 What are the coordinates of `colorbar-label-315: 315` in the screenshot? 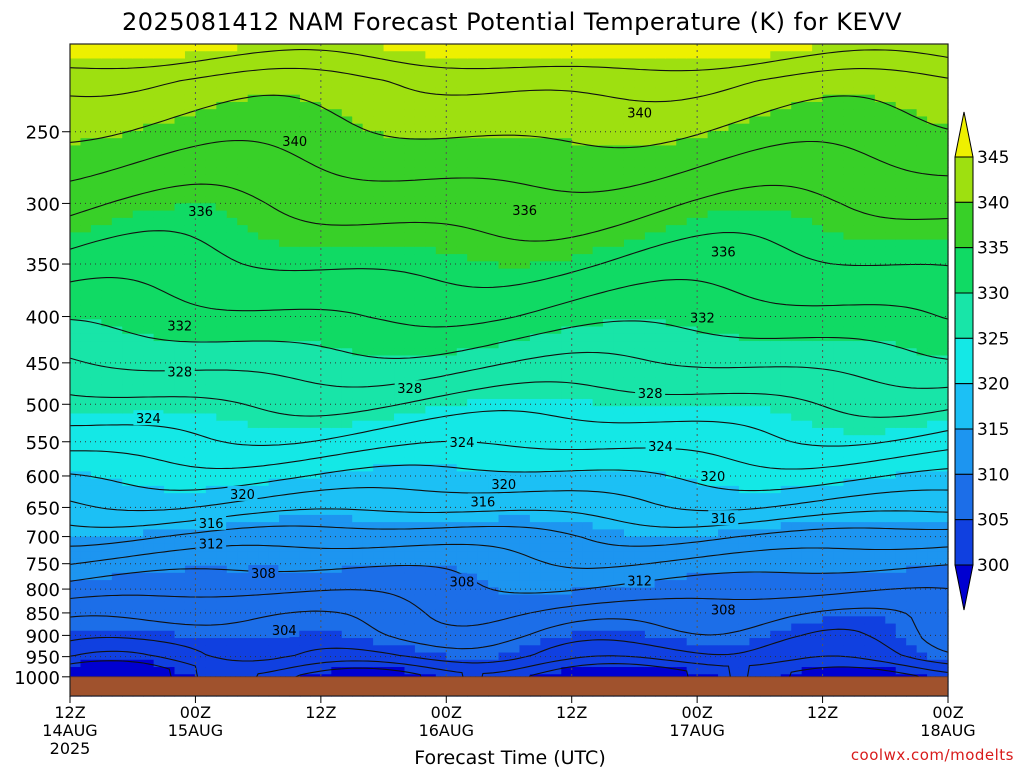 It's located at (993, 430).